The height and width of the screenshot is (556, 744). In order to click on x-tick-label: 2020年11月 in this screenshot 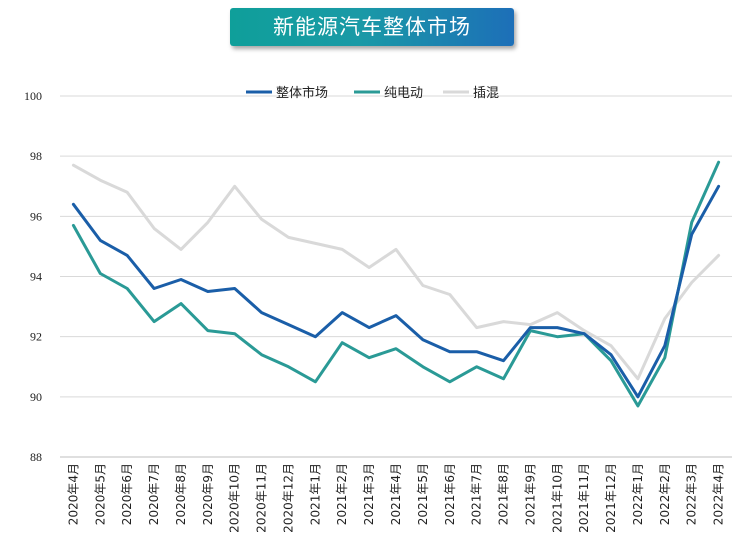, I will do `click(262, 498)`.